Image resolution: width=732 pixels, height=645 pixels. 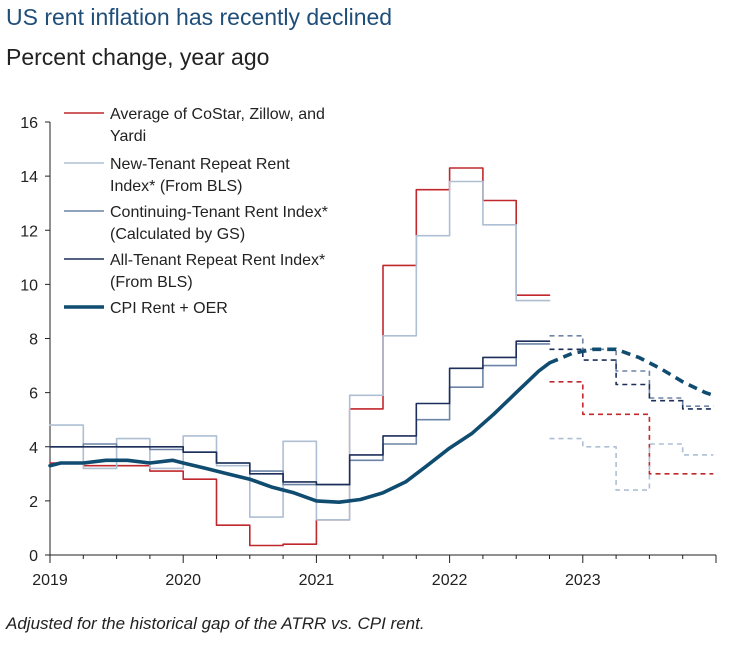 I want to click on legend-label: Average of CoStar, Zillow, and, so click(x=217, y=114).